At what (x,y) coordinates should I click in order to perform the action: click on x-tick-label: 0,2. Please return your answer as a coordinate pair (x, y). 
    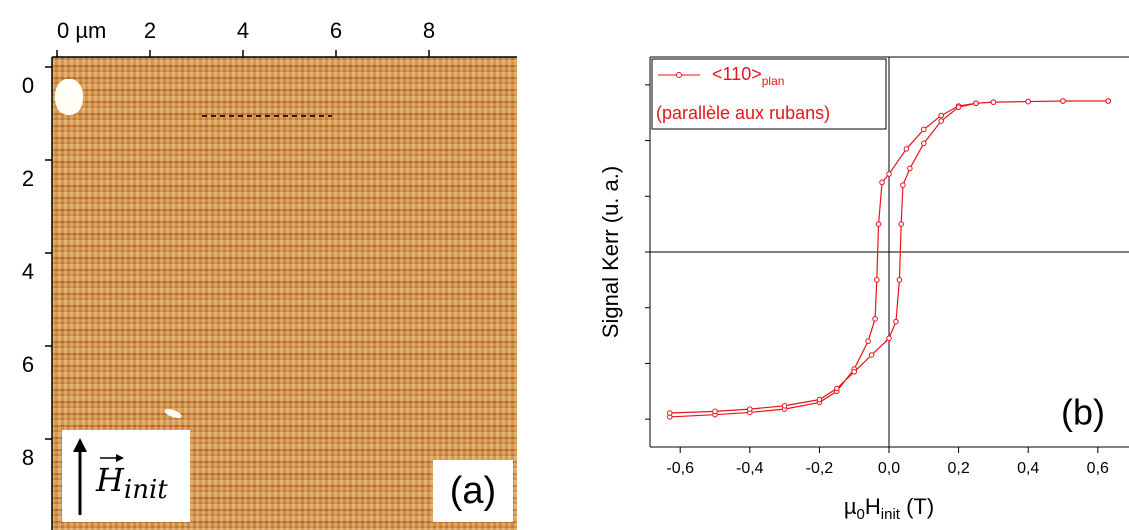
    Looking at the image, I should click on (958, 468).